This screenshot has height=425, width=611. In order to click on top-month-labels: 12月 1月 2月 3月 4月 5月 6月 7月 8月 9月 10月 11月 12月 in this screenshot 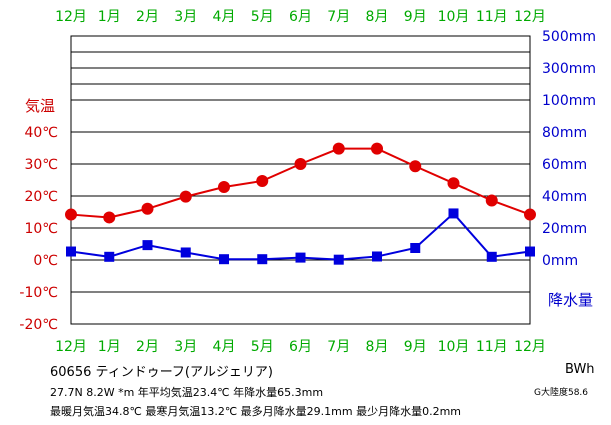, I will do `click(300, 17)`.